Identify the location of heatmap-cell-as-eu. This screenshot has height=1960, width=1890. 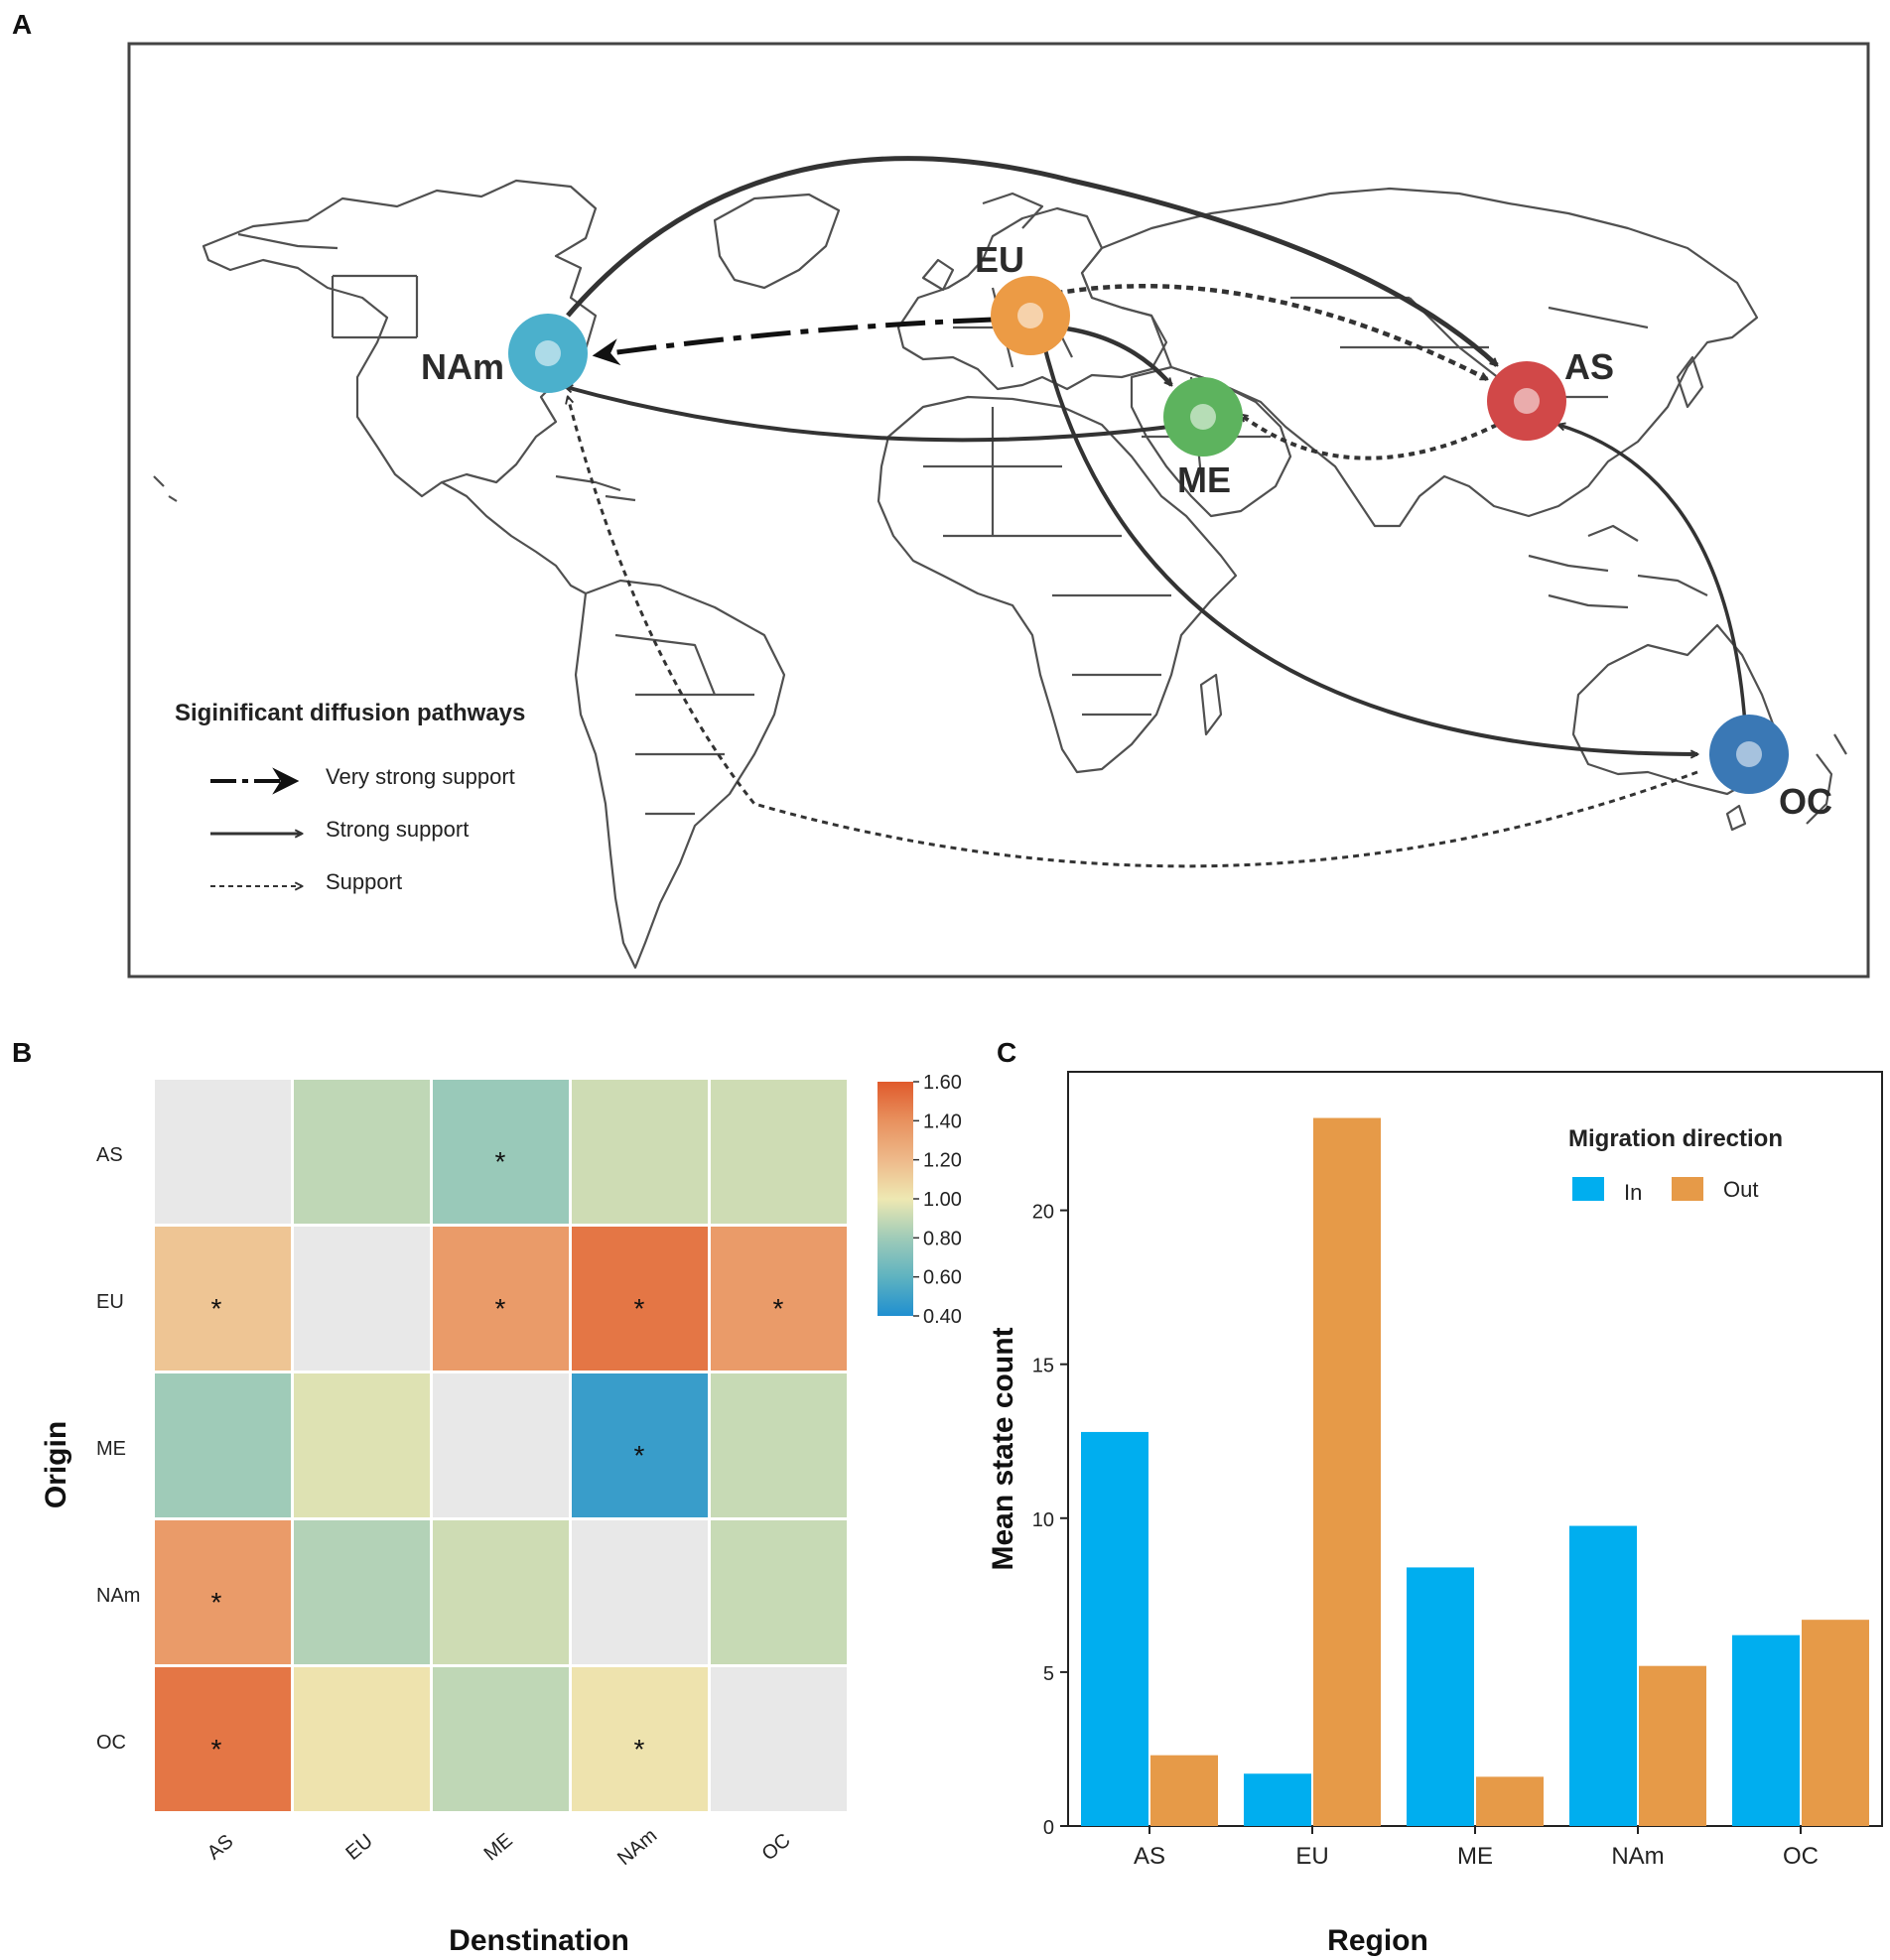
(362, 1152).